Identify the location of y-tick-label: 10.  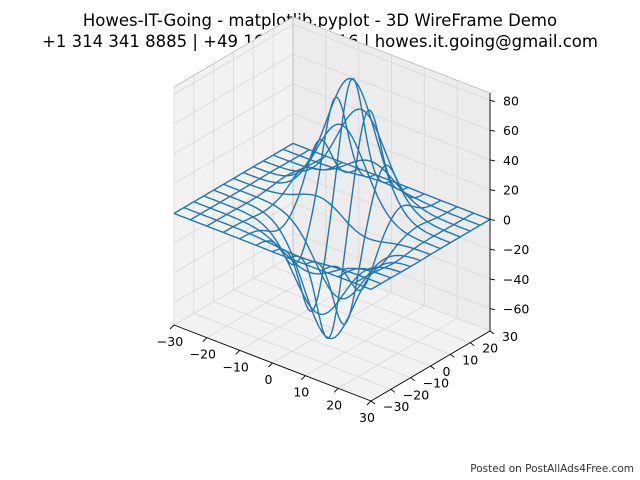
(470, 359).